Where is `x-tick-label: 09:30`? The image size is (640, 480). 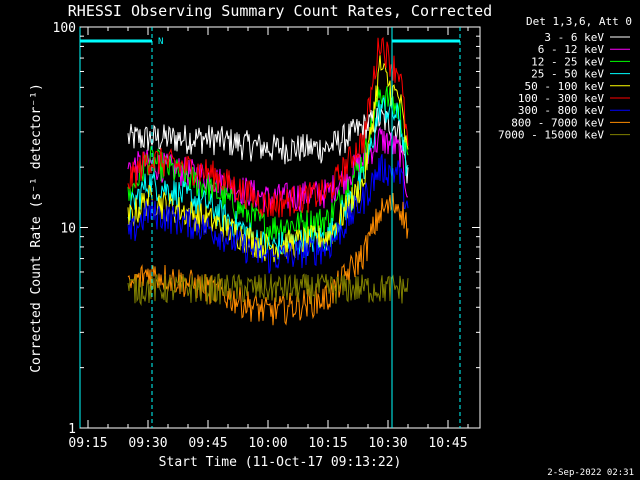
x-tick-label: 09:30 is located at coordinates (147, 443).